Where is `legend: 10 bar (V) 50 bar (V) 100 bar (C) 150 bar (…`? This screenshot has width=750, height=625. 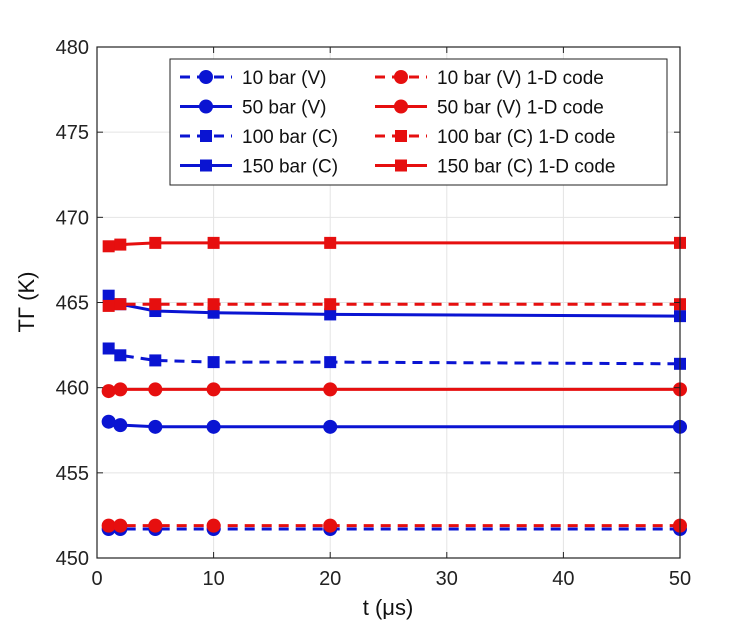
legend: 10 bar (V) 50 bar (V) 100 bar (C) 150 bar (… is located at coordinates (418, 122).